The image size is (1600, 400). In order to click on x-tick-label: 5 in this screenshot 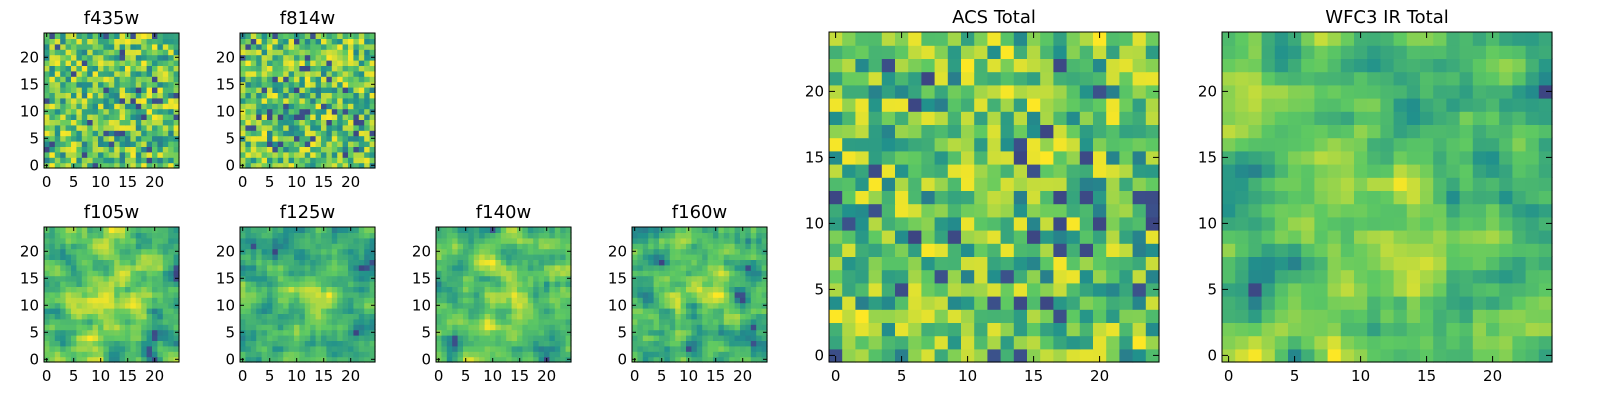, I will do `click(662, 376)`.